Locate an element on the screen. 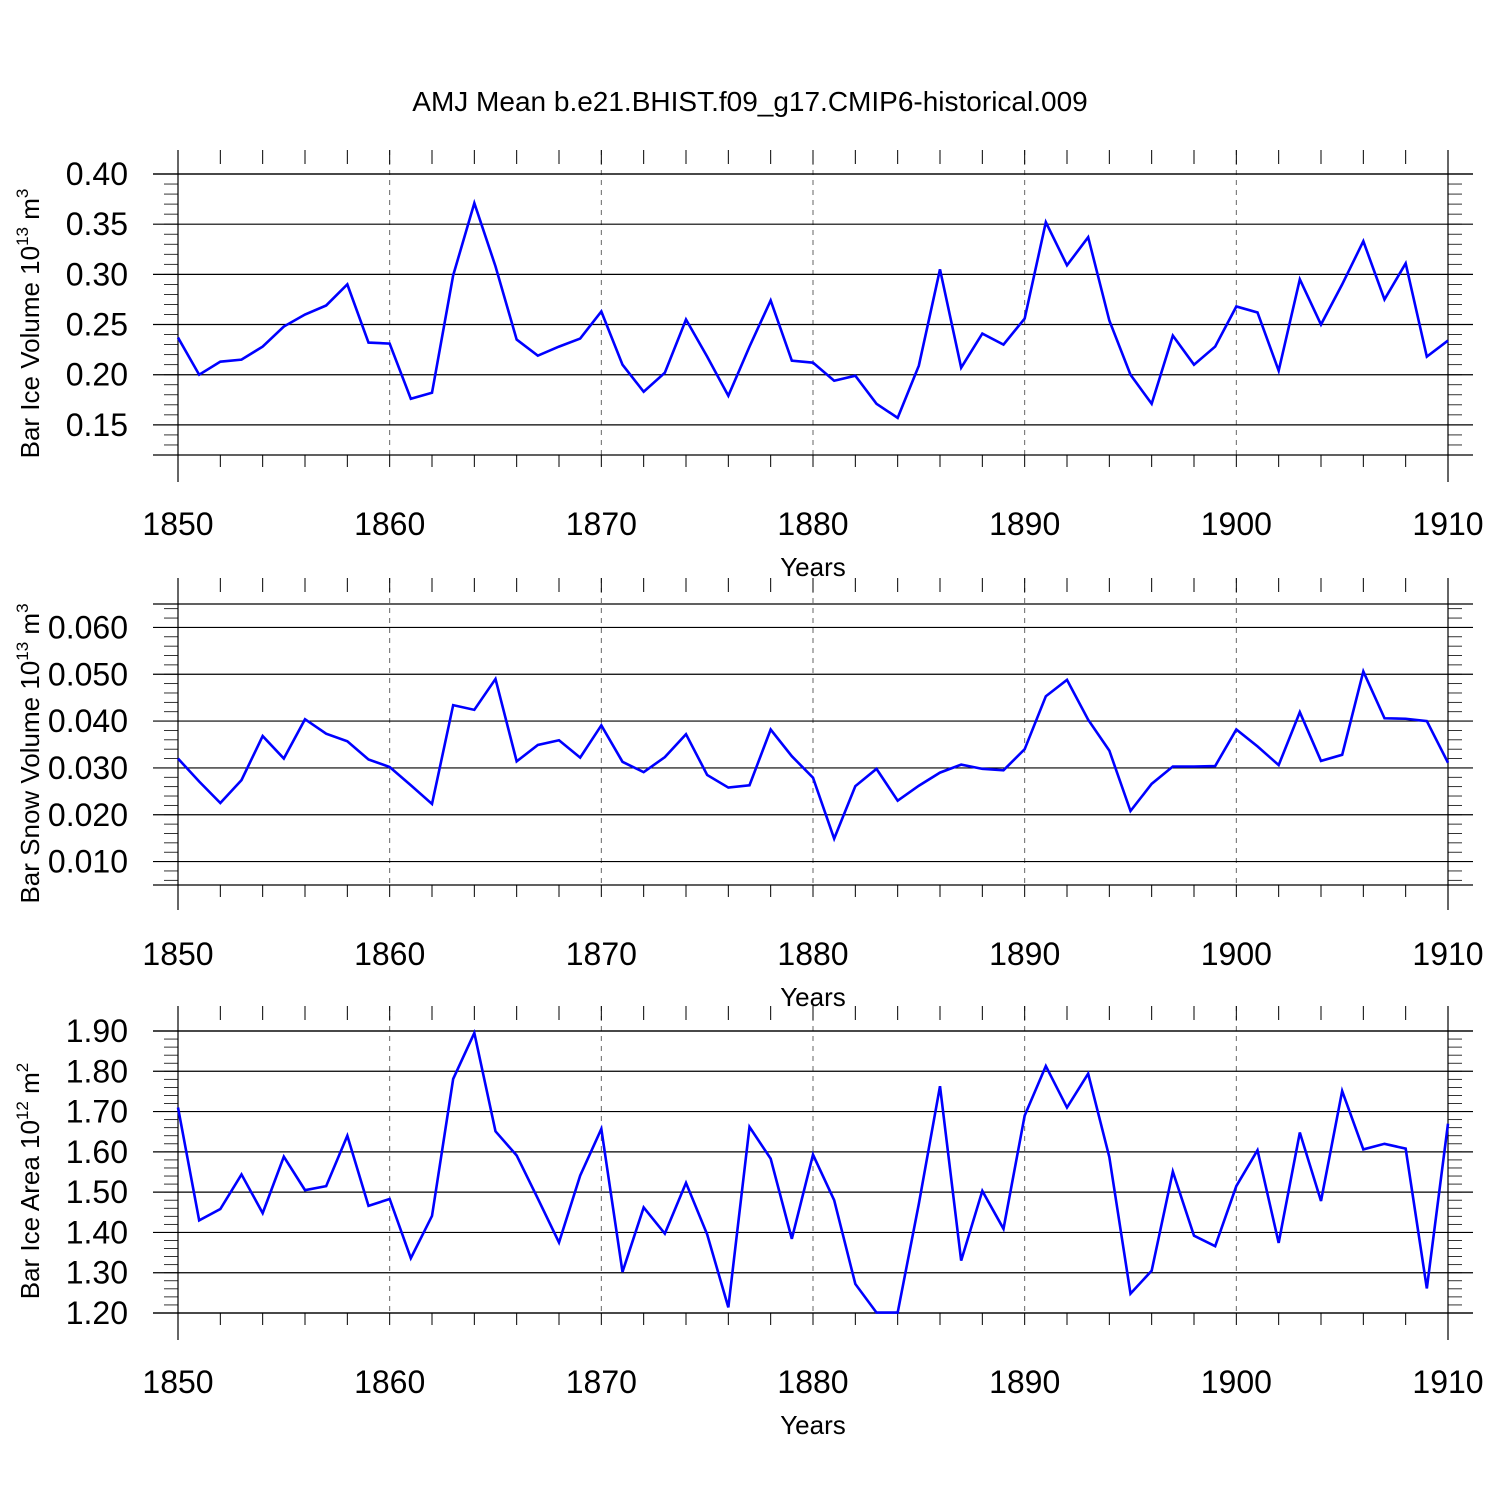 Image resolution: width=1500 pixels, height=1500 pixels. y-tick-label: 0.050 is located at coordinates (88, 674).